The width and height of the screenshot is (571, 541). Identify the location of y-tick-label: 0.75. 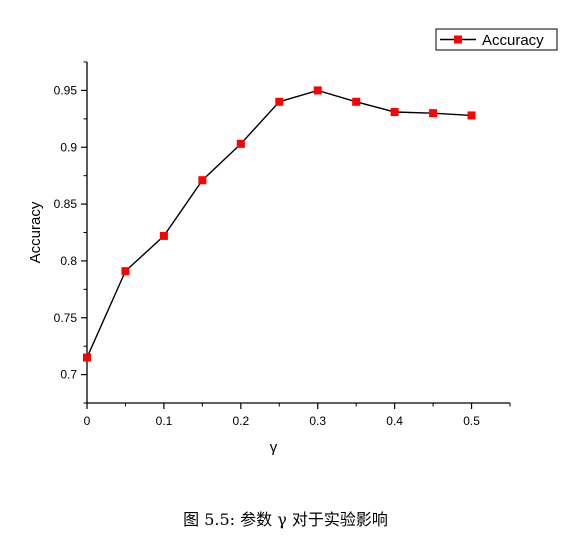
(66, 318).